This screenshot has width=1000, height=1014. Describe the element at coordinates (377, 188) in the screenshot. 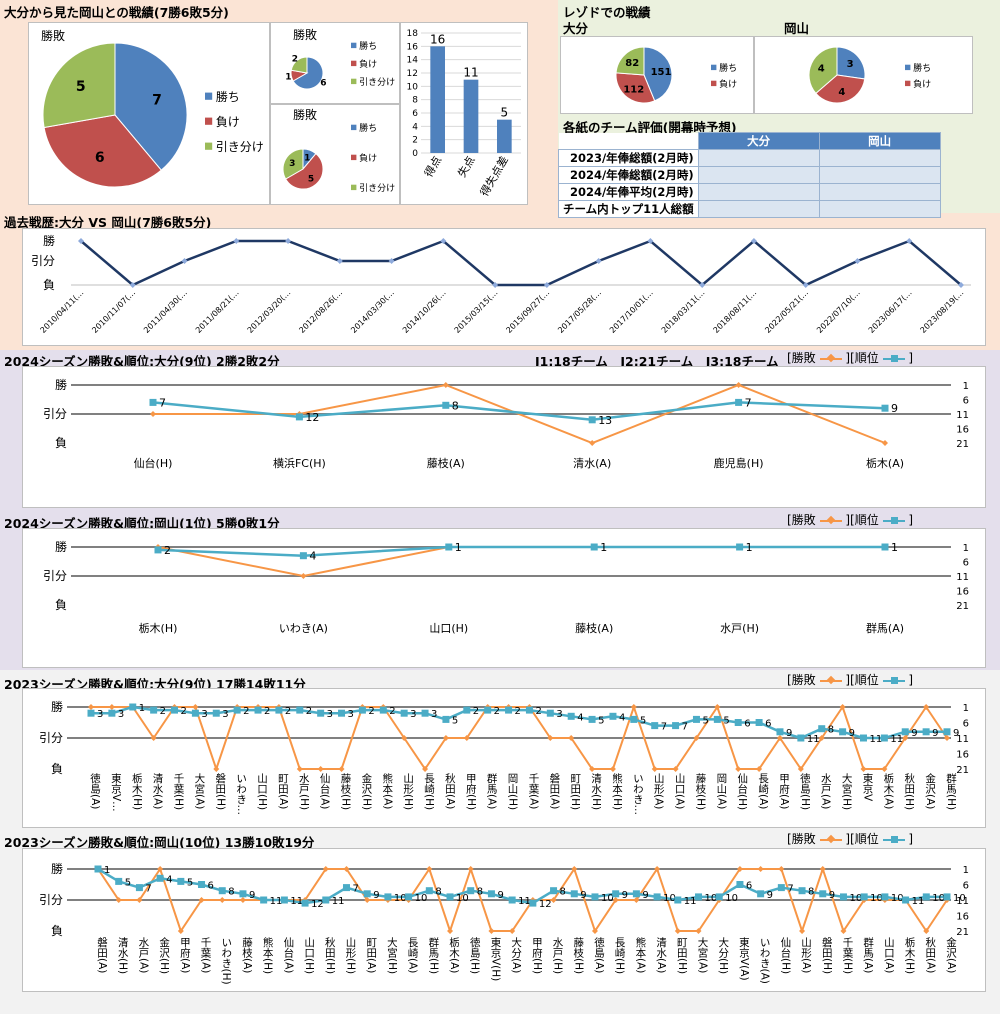

I see `legend-label: 引き分け` at that location.